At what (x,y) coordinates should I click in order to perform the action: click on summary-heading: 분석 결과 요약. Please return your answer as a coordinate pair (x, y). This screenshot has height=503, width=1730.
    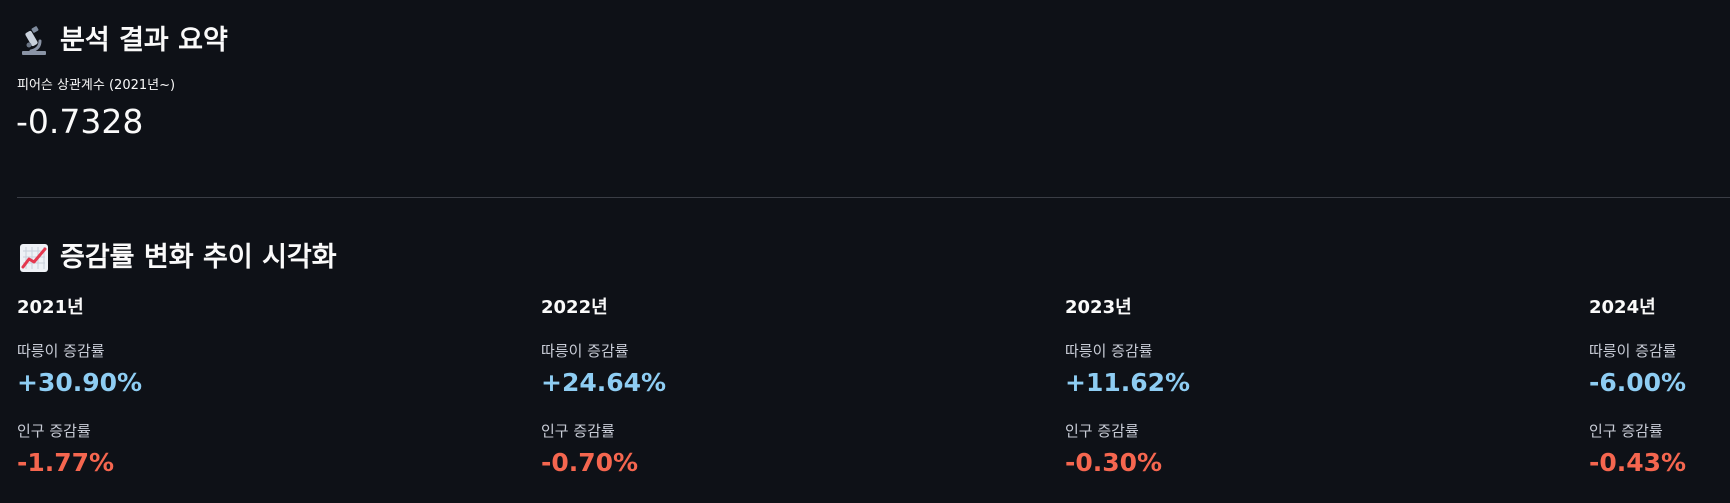
    Looking at the image, I should click on (123, 41).